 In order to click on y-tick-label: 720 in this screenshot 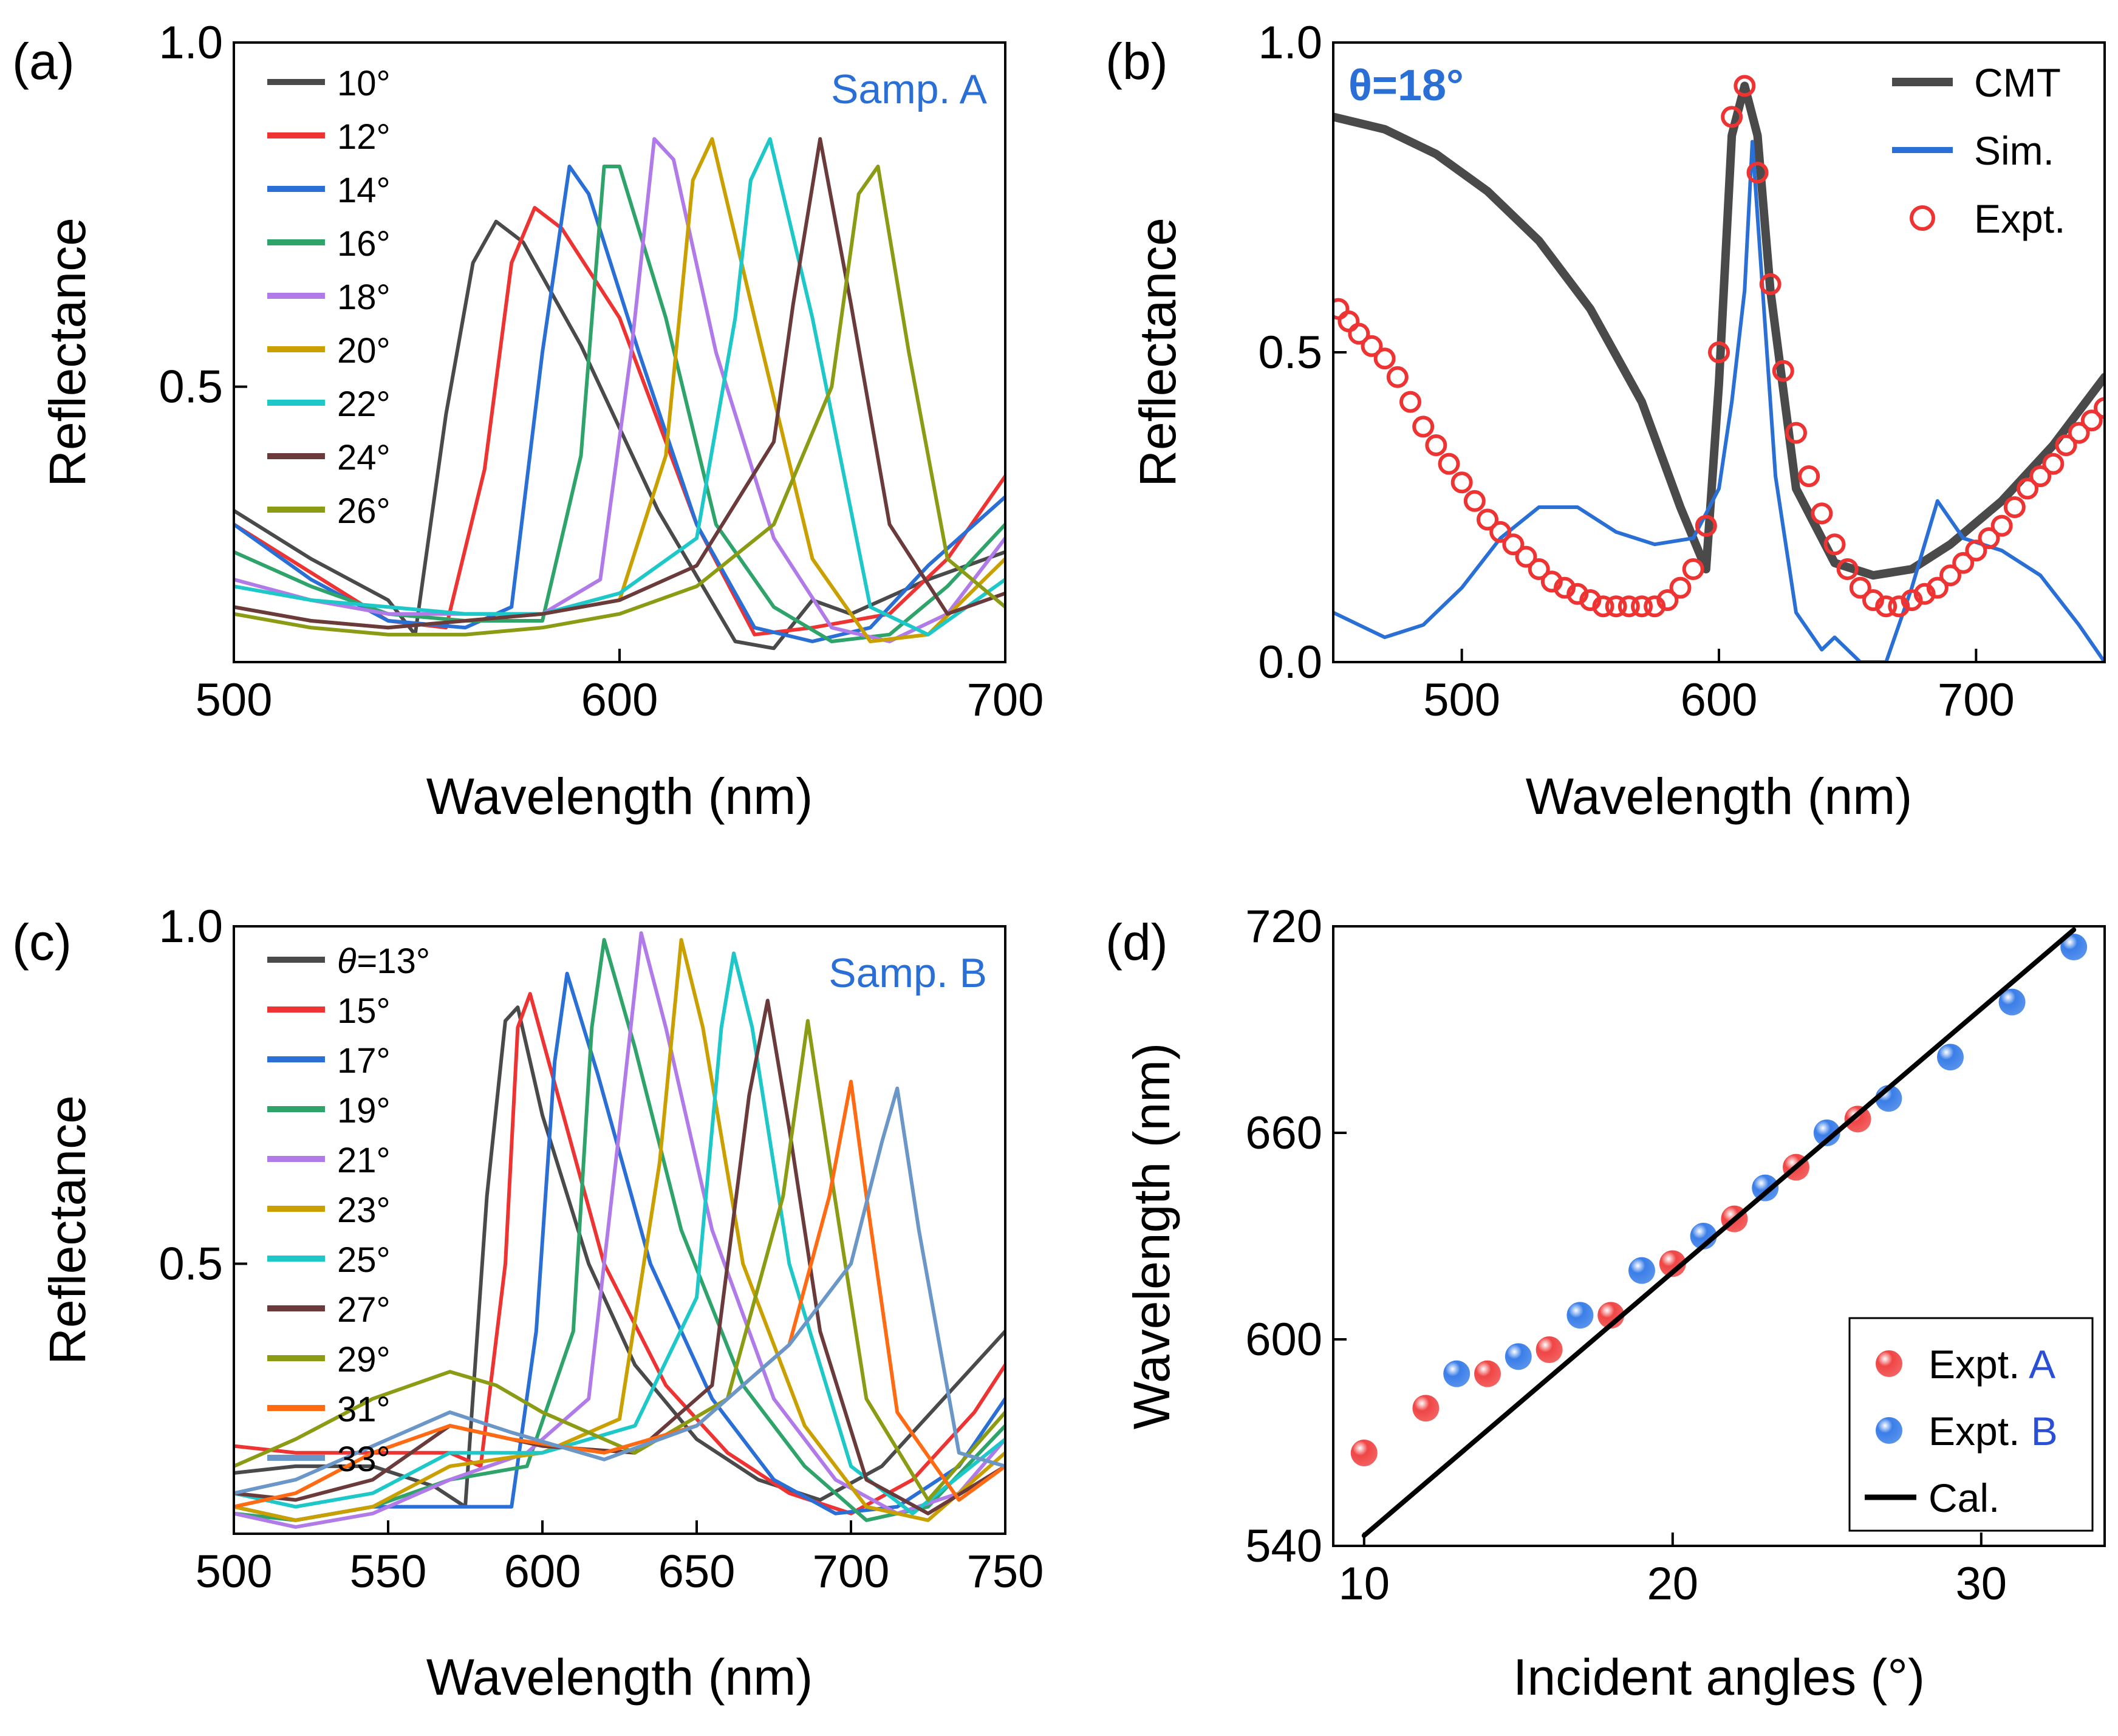, I will do `click(1283, 926)`.